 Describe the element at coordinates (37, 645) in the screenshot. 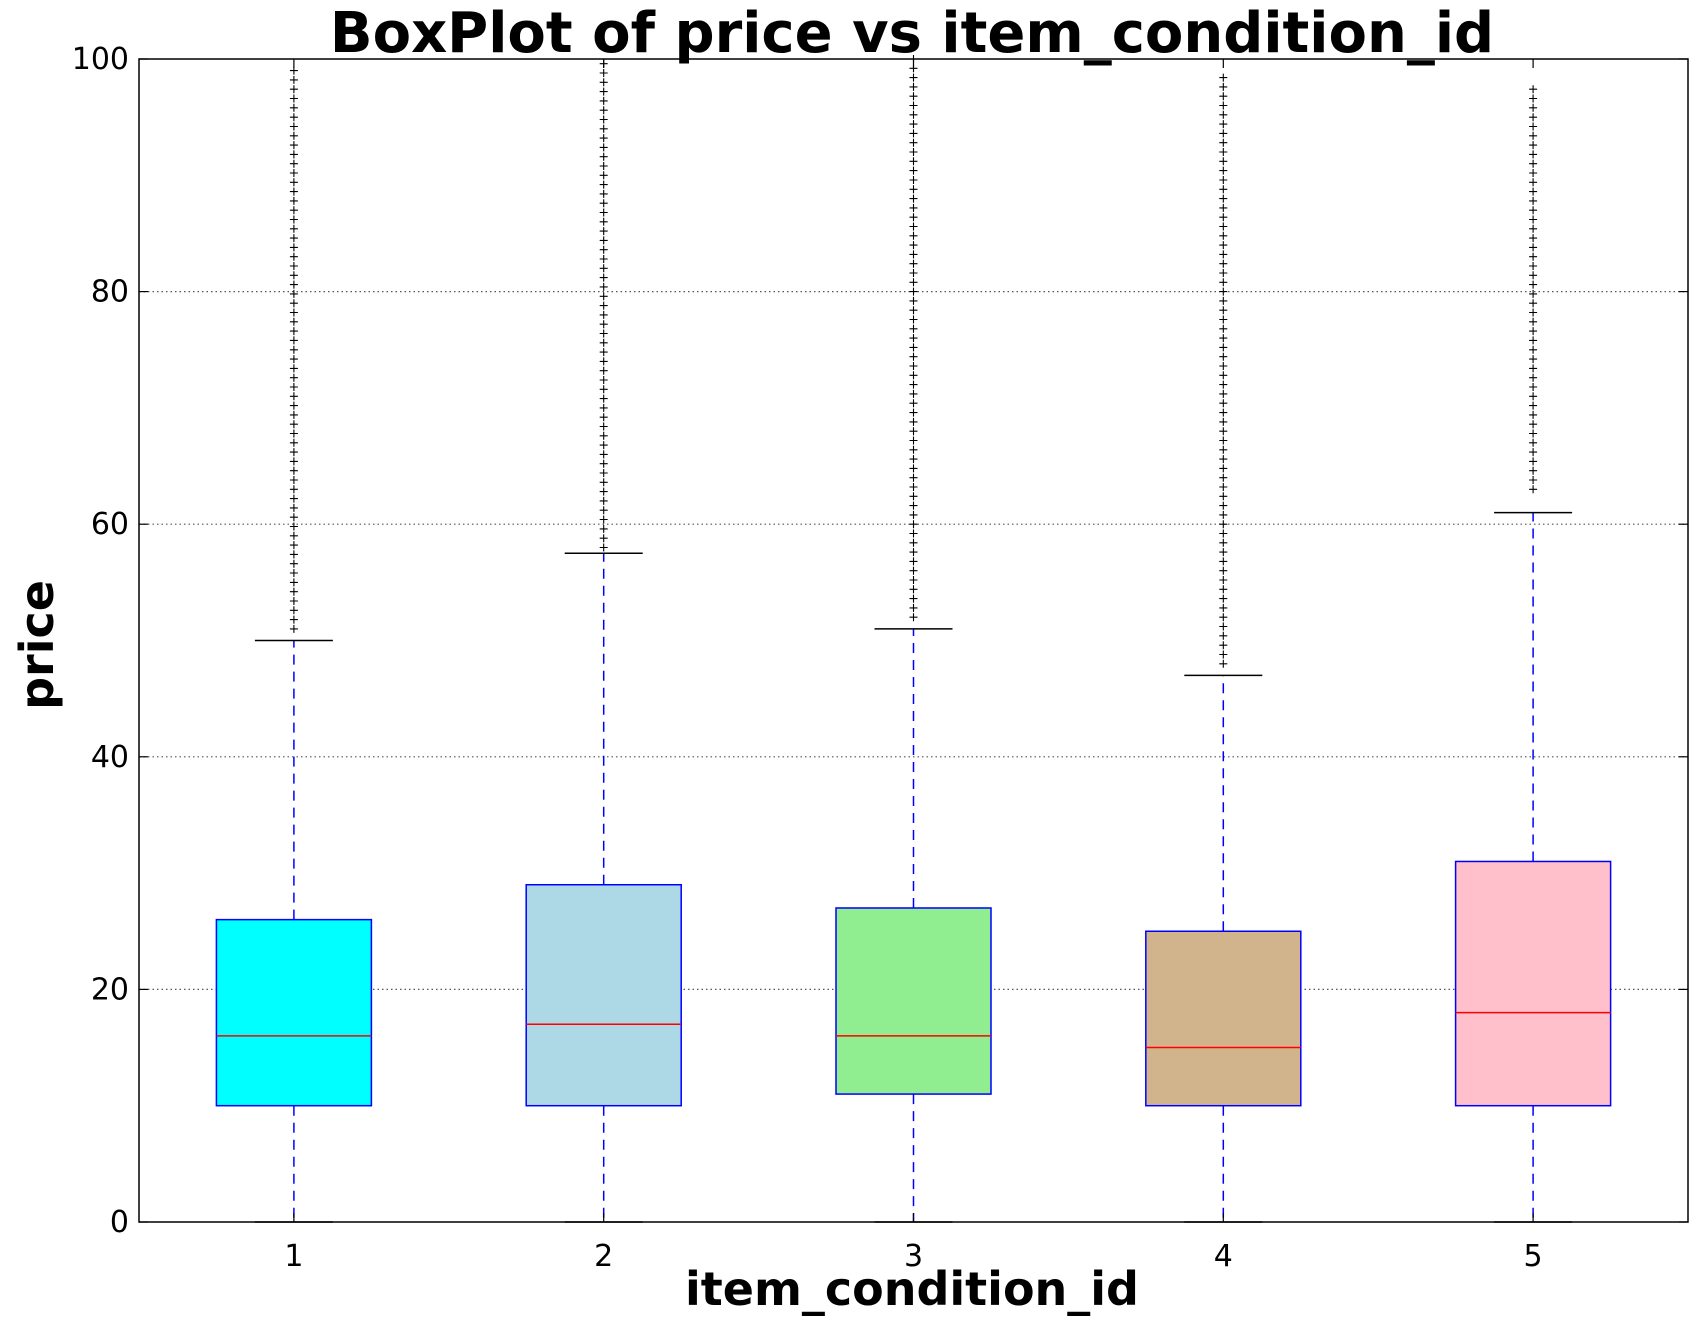

I see `y-axis-label: price` at that location.